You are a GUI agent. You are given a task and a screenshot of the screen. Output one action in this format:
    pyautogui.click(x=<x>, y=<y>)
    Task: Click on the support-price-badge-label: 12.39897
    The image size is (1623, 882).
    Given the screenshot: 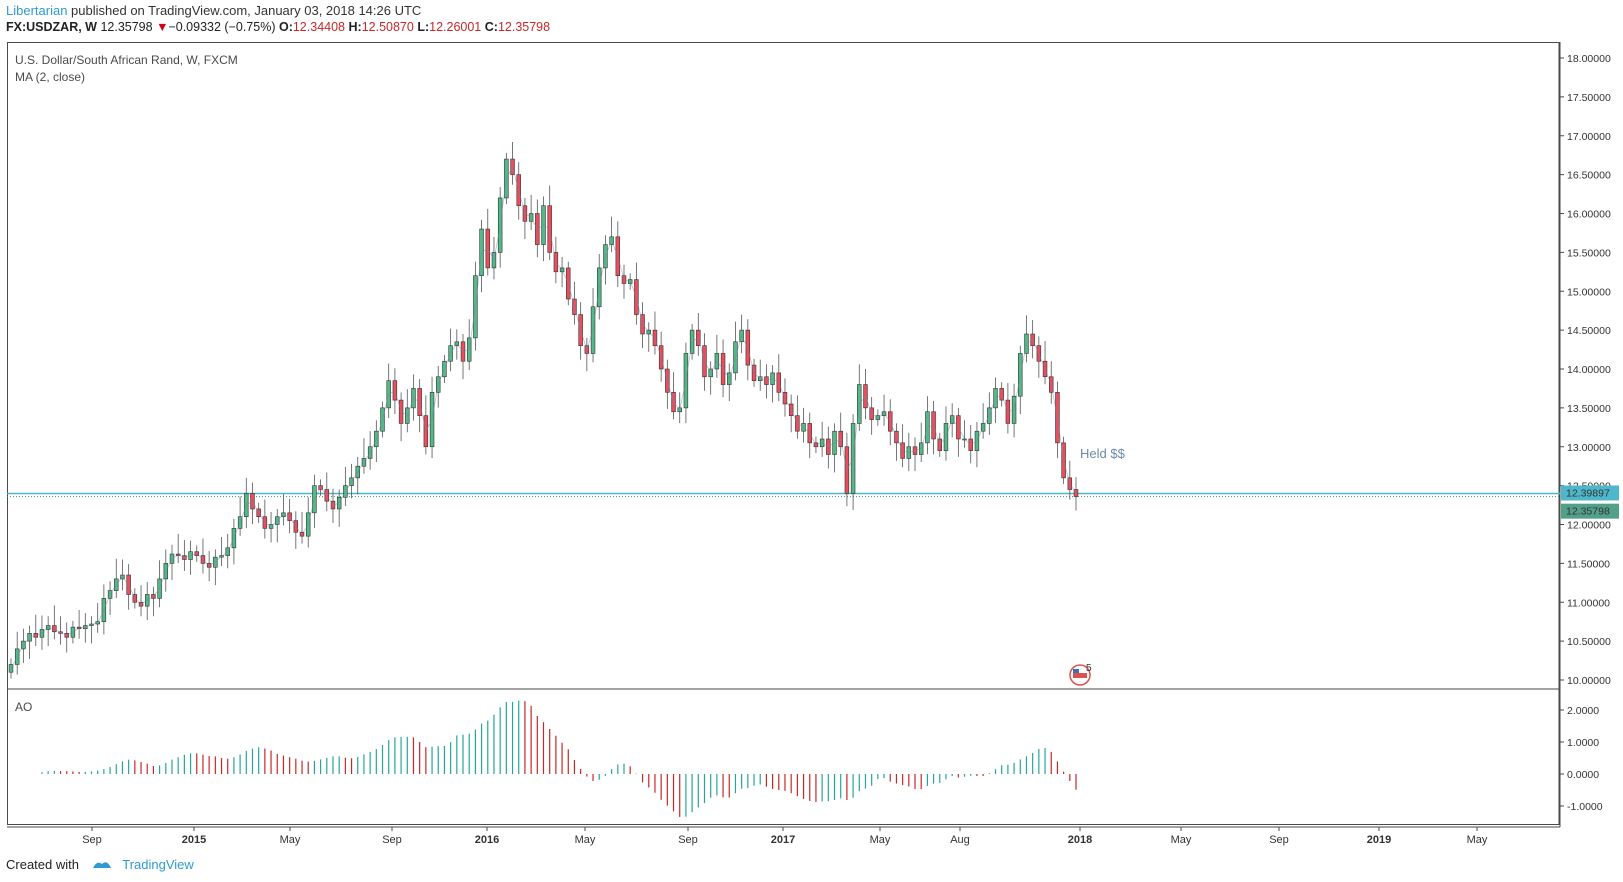 What is the action you would take?
    pyautogui.click(x=1588, y=493)
    